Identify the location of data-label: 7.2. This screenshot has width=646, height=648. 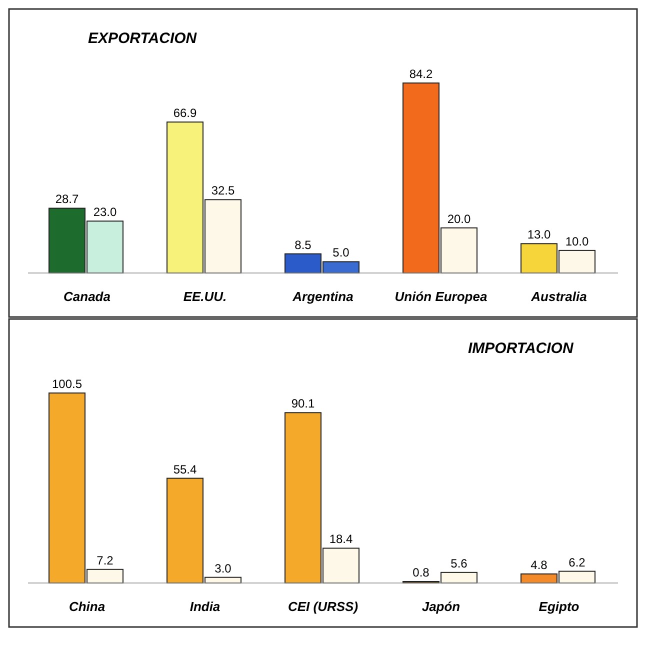
(105, 560).